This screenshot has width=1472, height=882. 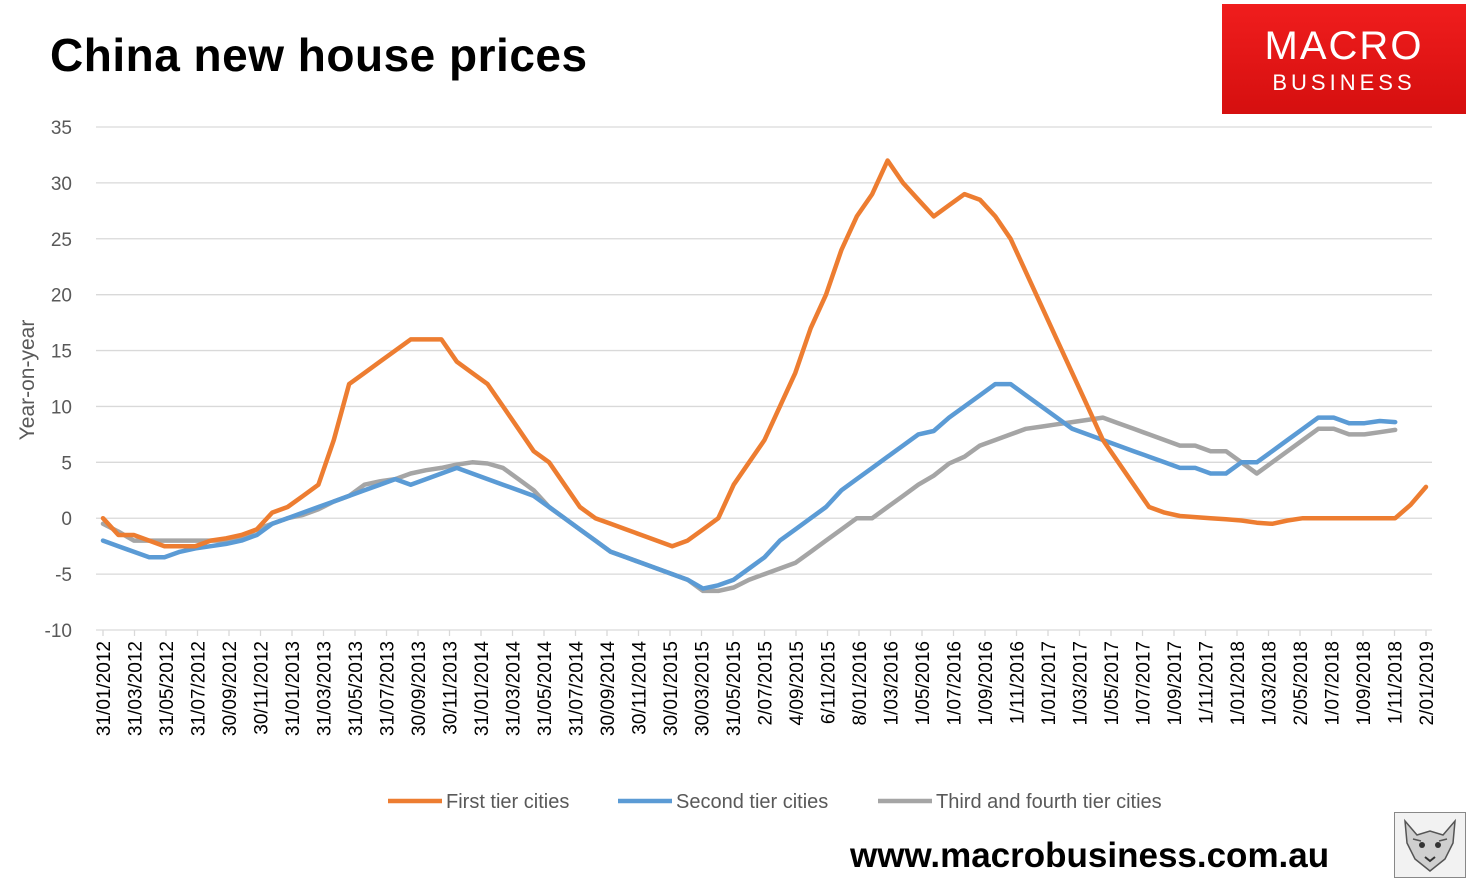 I want to click on y-tick-label: 5, so click(x=66, y=463).